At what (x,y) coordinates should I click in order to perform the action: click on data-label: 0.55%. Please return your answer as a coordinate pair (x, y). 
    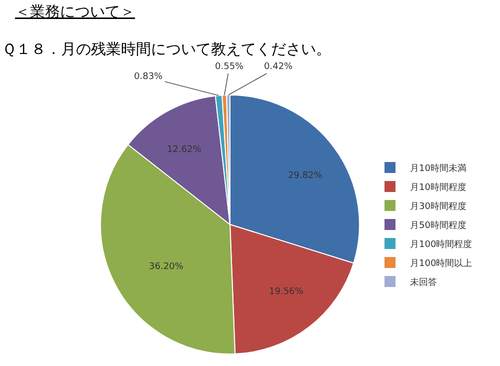
    Looking at the image, I should click on (229, 67).